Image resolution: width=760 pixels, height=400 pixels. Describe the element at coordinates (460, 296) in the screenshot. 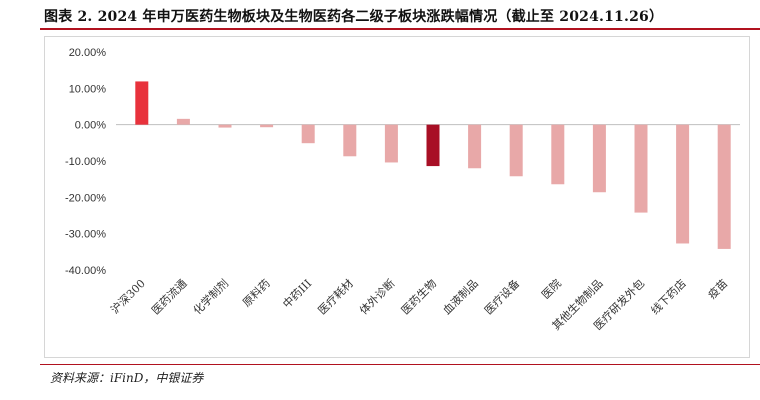

I see `x-tick-label: 血液制品` at that location.